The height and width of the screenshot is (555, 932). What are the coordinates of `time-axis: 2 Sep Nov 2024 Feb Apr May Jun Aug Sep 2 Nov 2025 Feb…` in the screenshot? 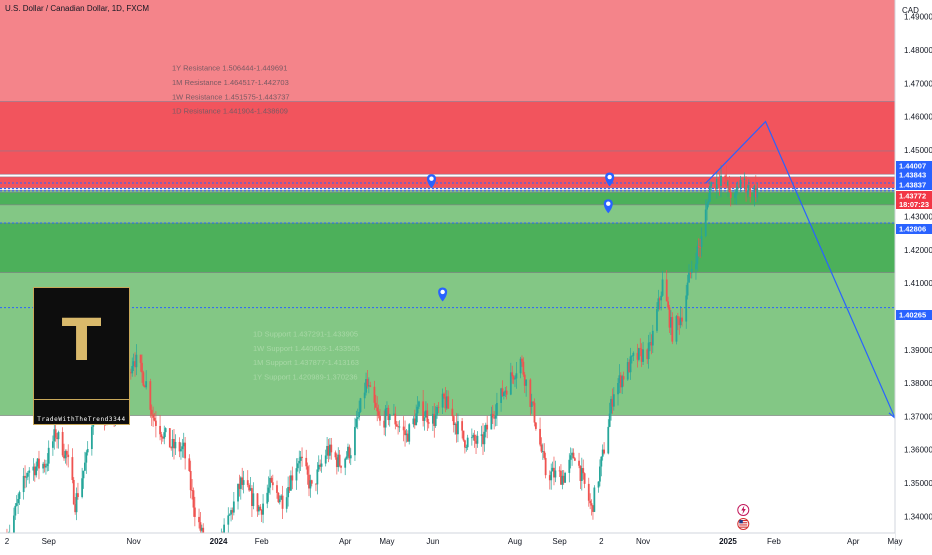 It's located at (451, 541).